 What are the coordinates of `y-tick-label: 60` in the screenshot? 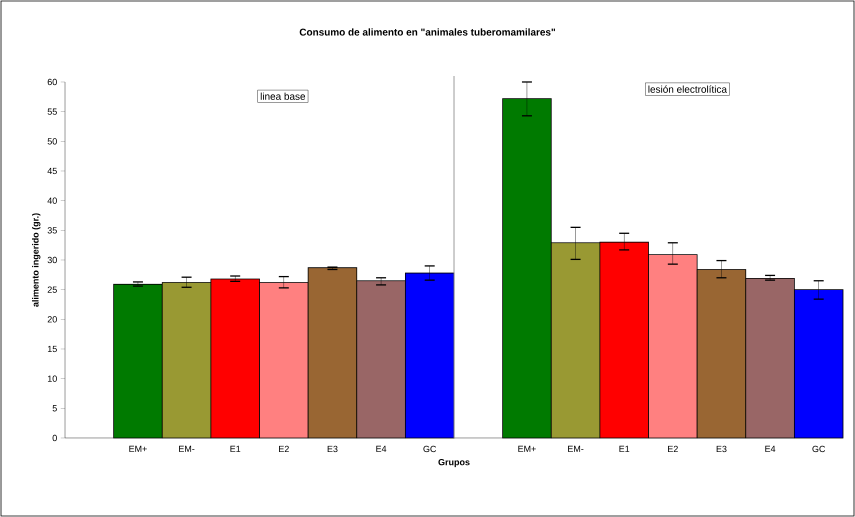 It's located at (52, 82).